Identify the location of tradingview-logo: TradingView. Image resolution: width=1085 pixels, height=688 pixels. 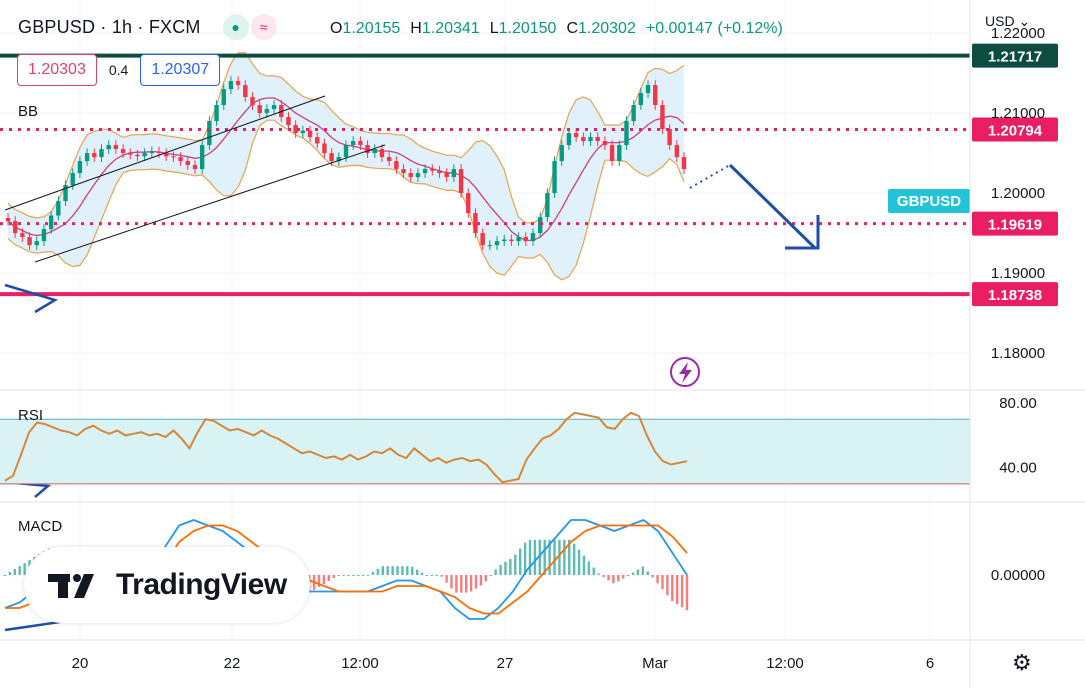
(167, 585).